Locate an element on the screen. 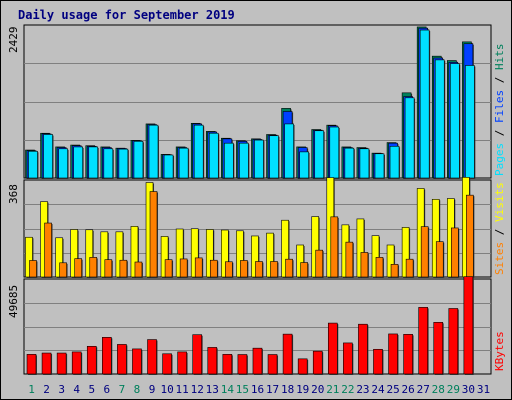 Image resolution: width=512 pixels, height=400 pixels. visits-scale-label: 368 is located at coordinates (13, 194).